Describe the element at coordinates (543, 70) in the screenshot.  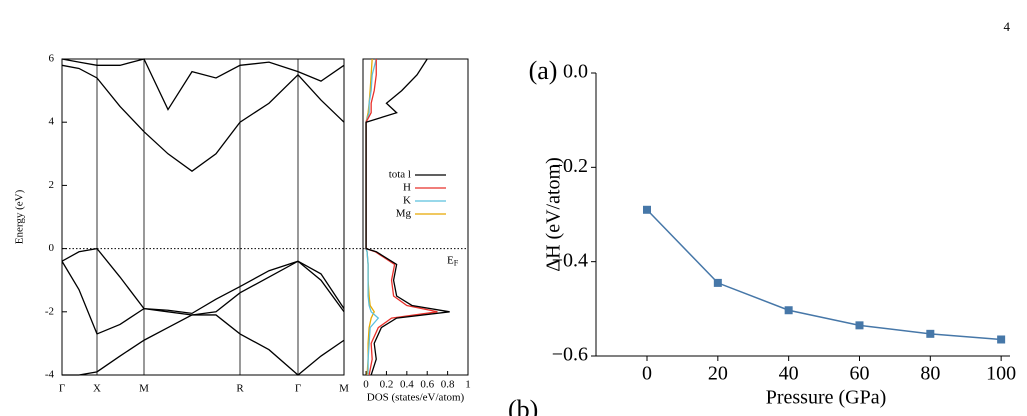
I see `chart-title: (a)` at that location.